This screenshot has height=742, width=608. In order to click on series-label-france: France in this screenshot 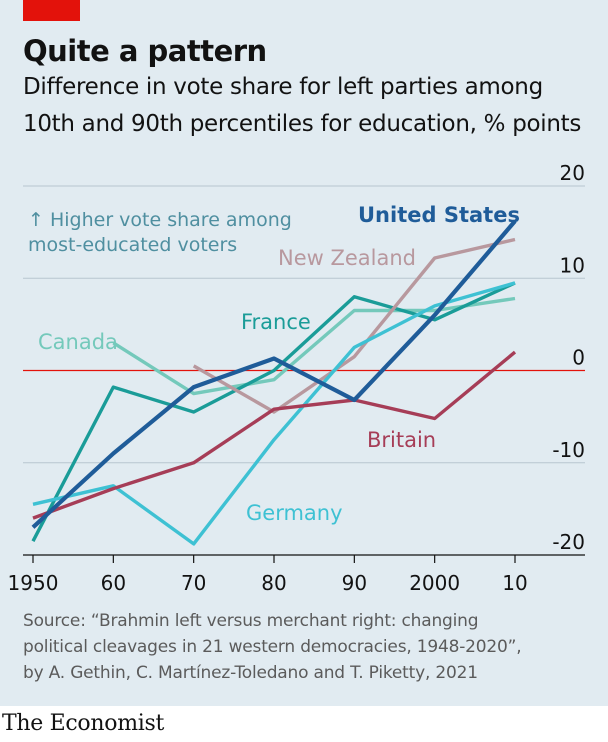, I will do `click(276, 322)`.